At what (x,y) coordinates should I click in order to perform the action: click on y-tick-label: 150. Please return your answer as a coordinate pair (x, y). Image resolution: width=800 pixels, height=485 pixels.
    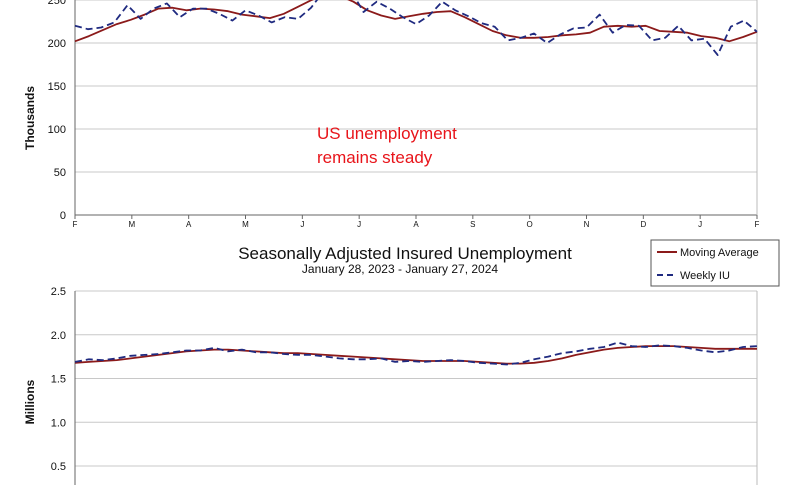
    Looking at the image, I should click on (57, 87).